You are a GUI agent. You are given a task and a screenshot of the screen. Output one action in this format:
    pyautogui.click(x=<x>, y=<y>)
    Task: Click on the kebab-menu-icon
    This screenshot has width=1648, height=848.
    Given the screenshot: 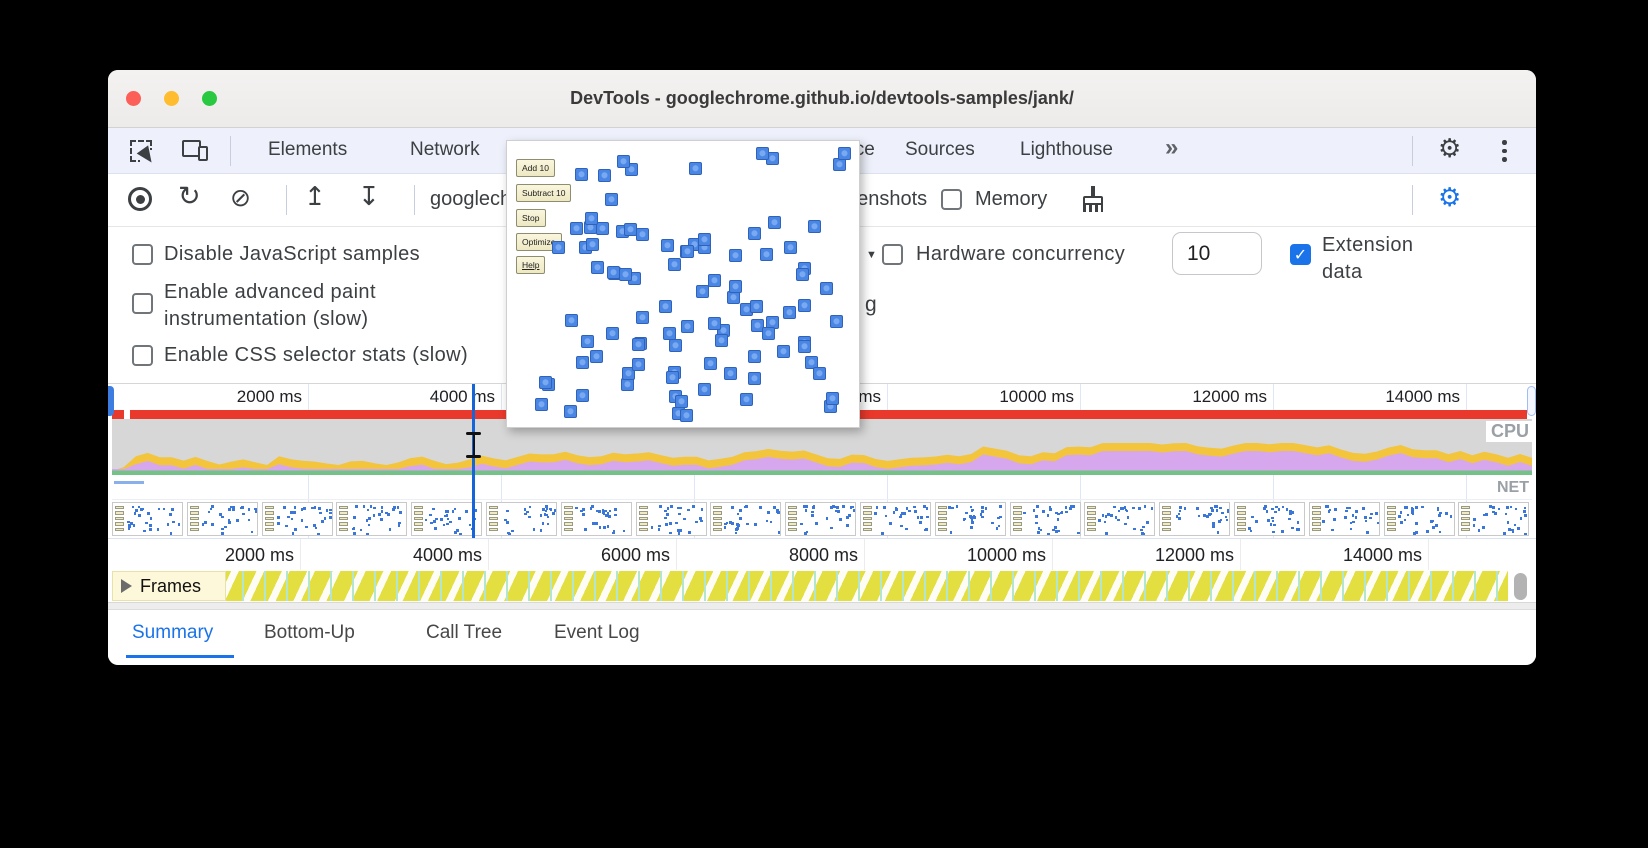 What is the action you would take?
    pyautogui.click(x=1504, y=151)
    